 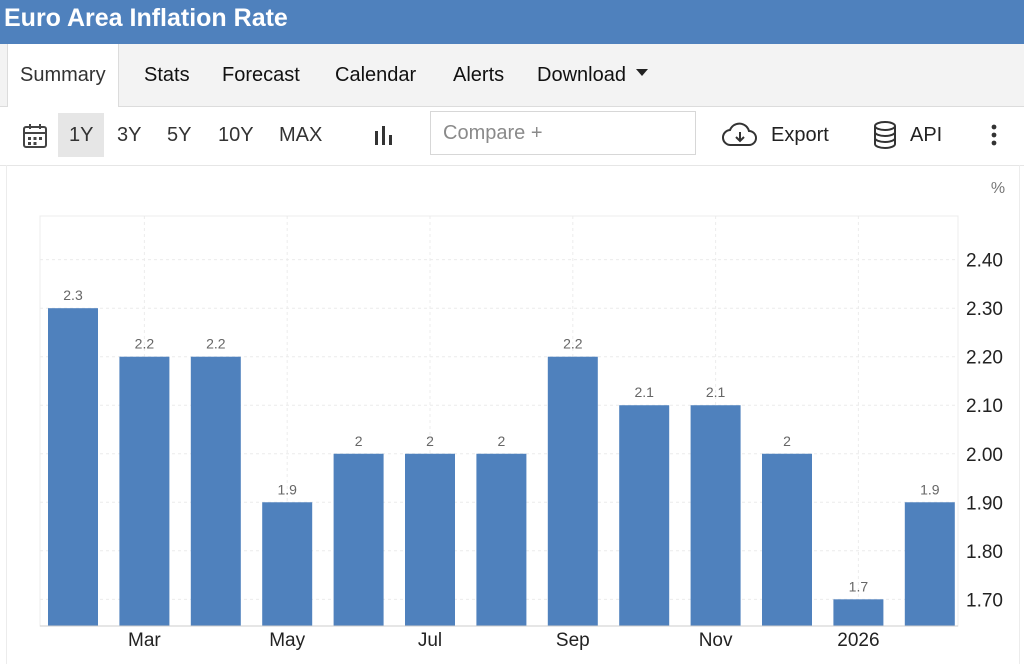 I want to click on tab-forecast: Forecast, so click(x=261, y=75).